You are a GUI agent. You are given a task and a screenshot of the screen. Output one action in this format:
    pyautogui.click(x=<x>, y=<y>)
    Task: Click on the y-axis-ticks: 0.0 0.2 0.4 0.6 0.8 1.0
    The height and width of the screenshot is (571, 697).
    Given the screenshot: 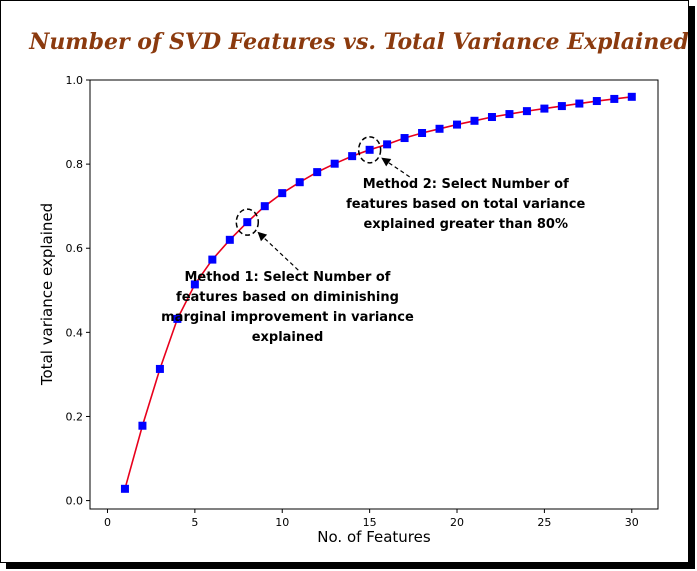 What is the action you would take?
    pyautogui.click(x=78, y=291)
    